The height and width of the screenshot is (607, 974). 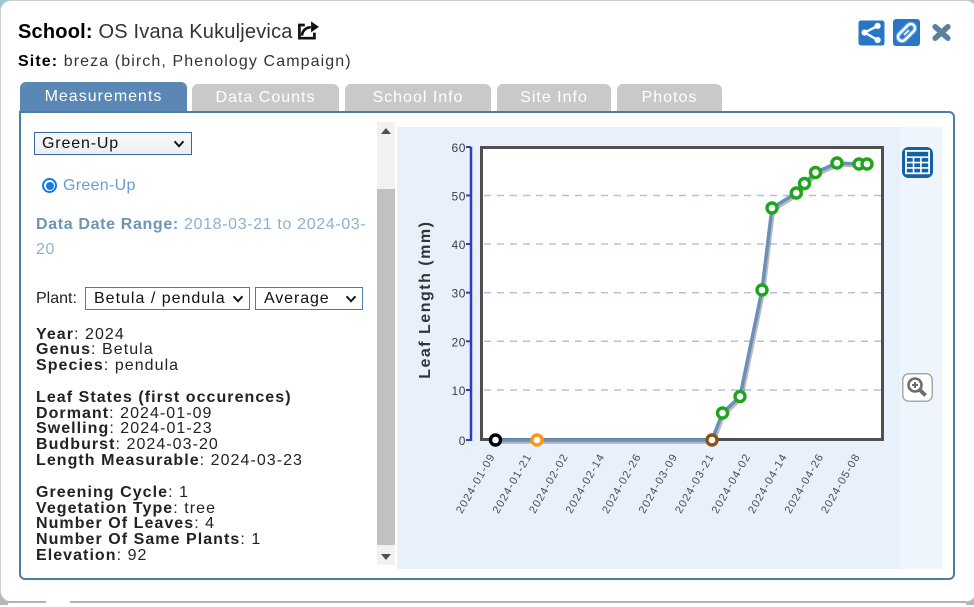 I want to click on svg-text: 2024-03-21, so click(x=695, y=484).